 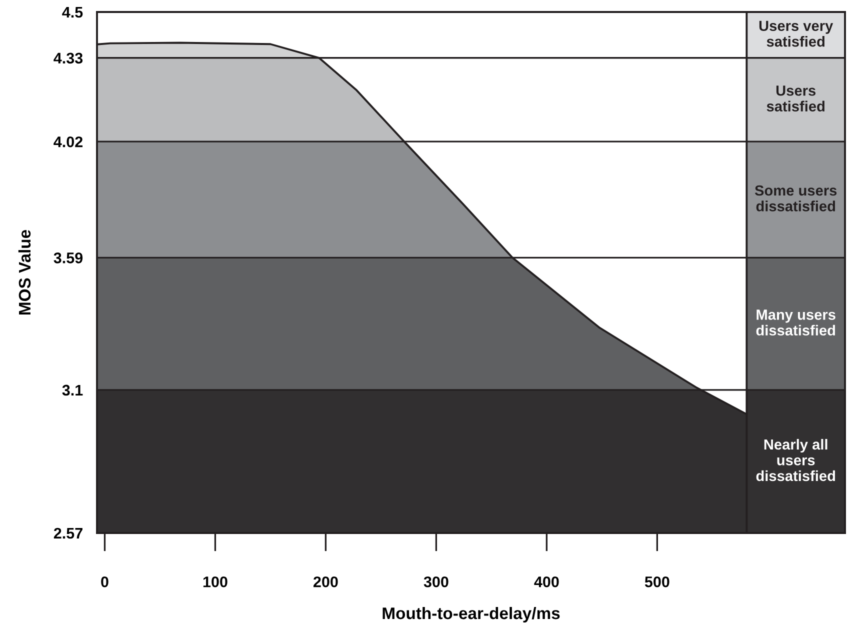 What do you see at coordinates (104, 582) in the screenshot?
I see `x-tick-label: 0` at bounding box center [104, 582].